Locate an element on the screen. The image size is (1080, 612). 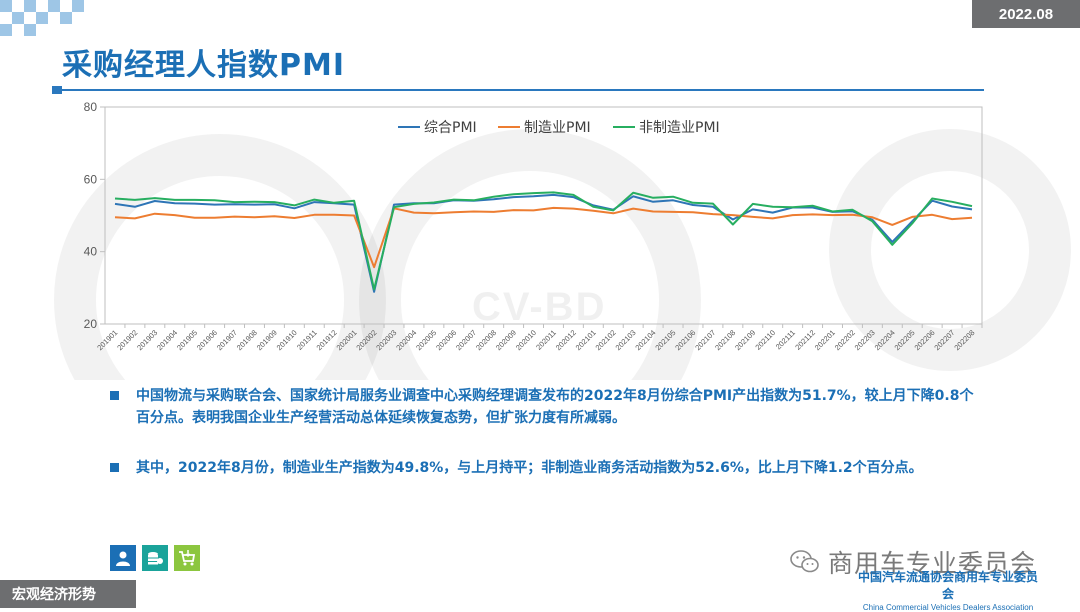
x-tick-label: 202005 is located at coordinates (426, 340).